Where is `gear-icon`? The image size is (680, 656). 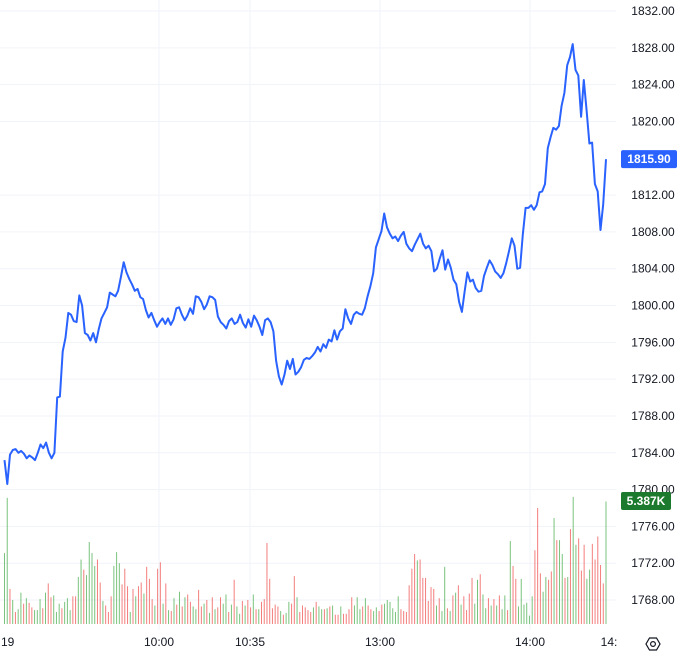
gear-icon is located at coordinates (653, 644).